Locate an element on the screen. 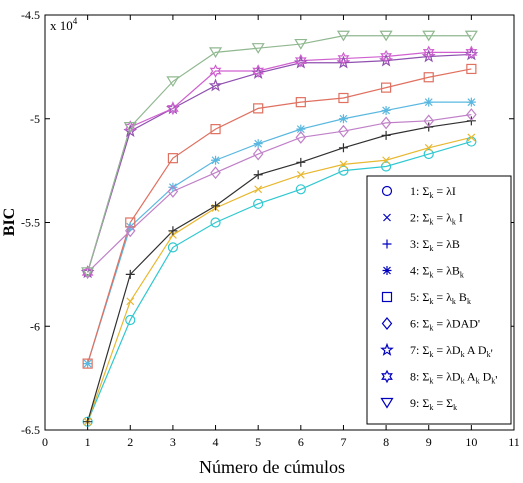  legend-label-1: 1: Σk = λI is located at coordinates (433, 192).